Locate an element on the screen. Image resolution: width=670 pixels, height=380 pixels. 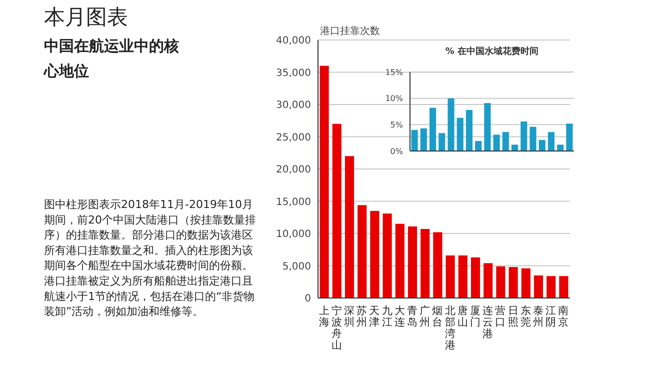
y-tick-label: 30,000 is located at coordinates (293, 105).